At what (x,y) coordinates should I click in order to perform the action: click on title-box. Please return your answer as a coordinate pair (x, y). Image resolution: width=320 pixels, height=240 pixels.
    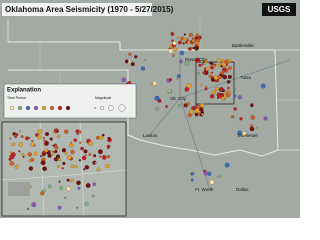
    Looking at the image, I should click on (77, 9).